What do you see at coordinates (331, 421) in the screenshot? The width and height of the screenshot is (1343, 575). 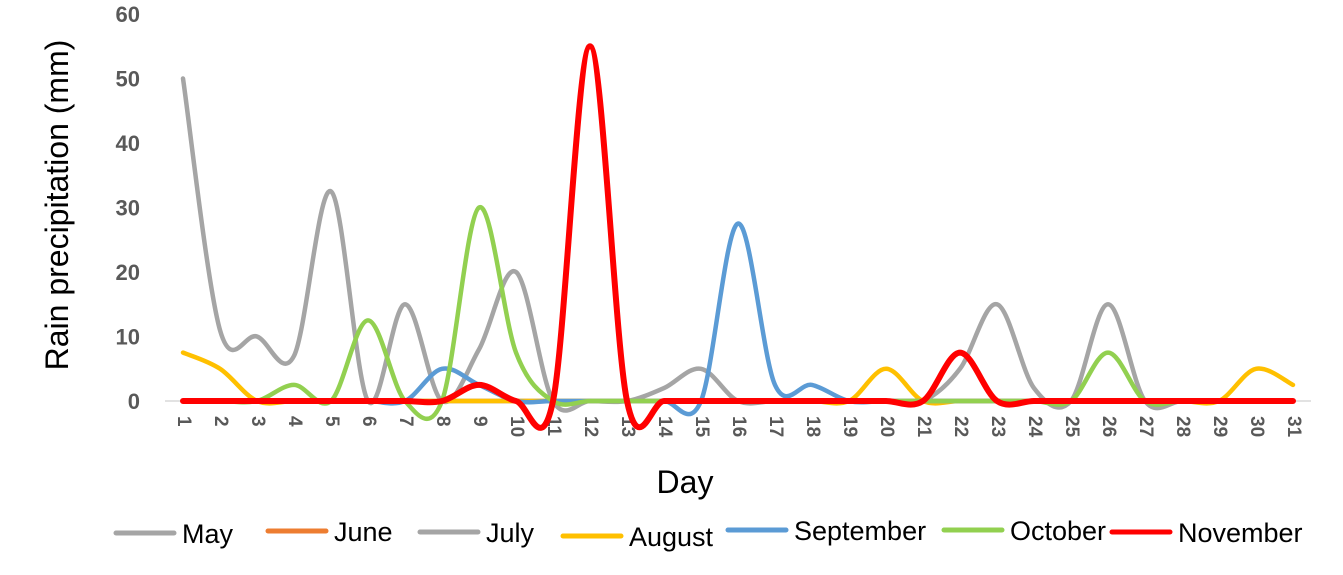 I see `x-tick-label: 5` at bounding box center [331, 421].